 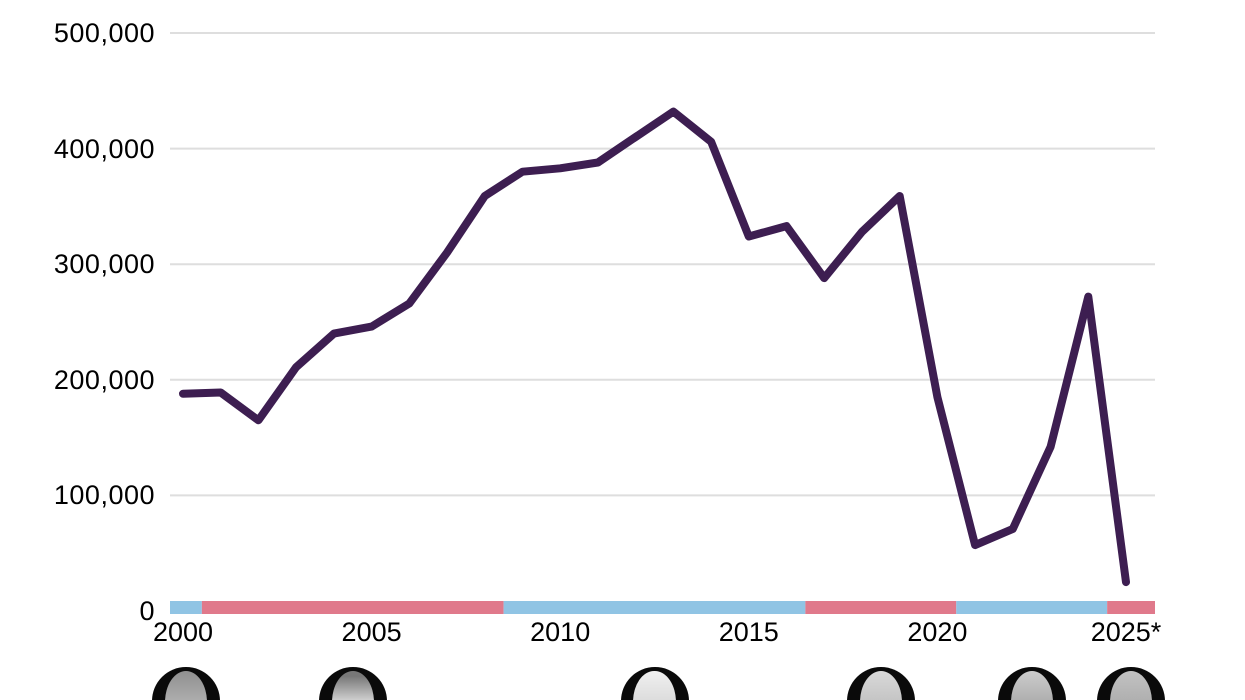 I want to click on party-strip-trump-2017, so click(x=881, y=607).